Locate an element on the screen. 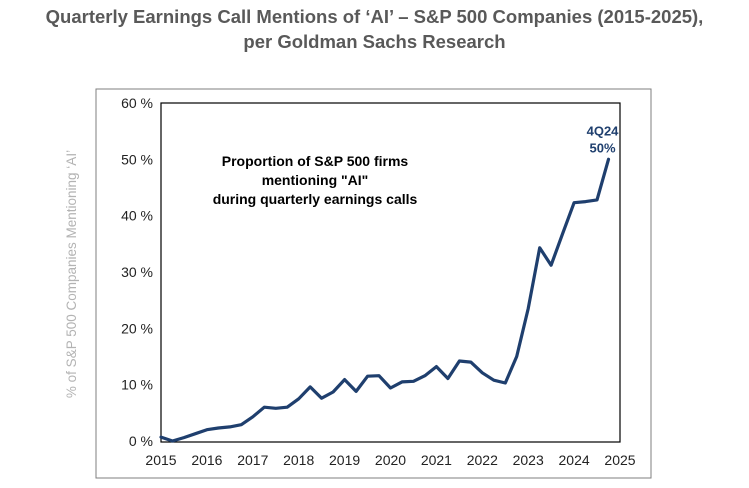  y-tick-label: 20 % is located at coordinates (137, 328).